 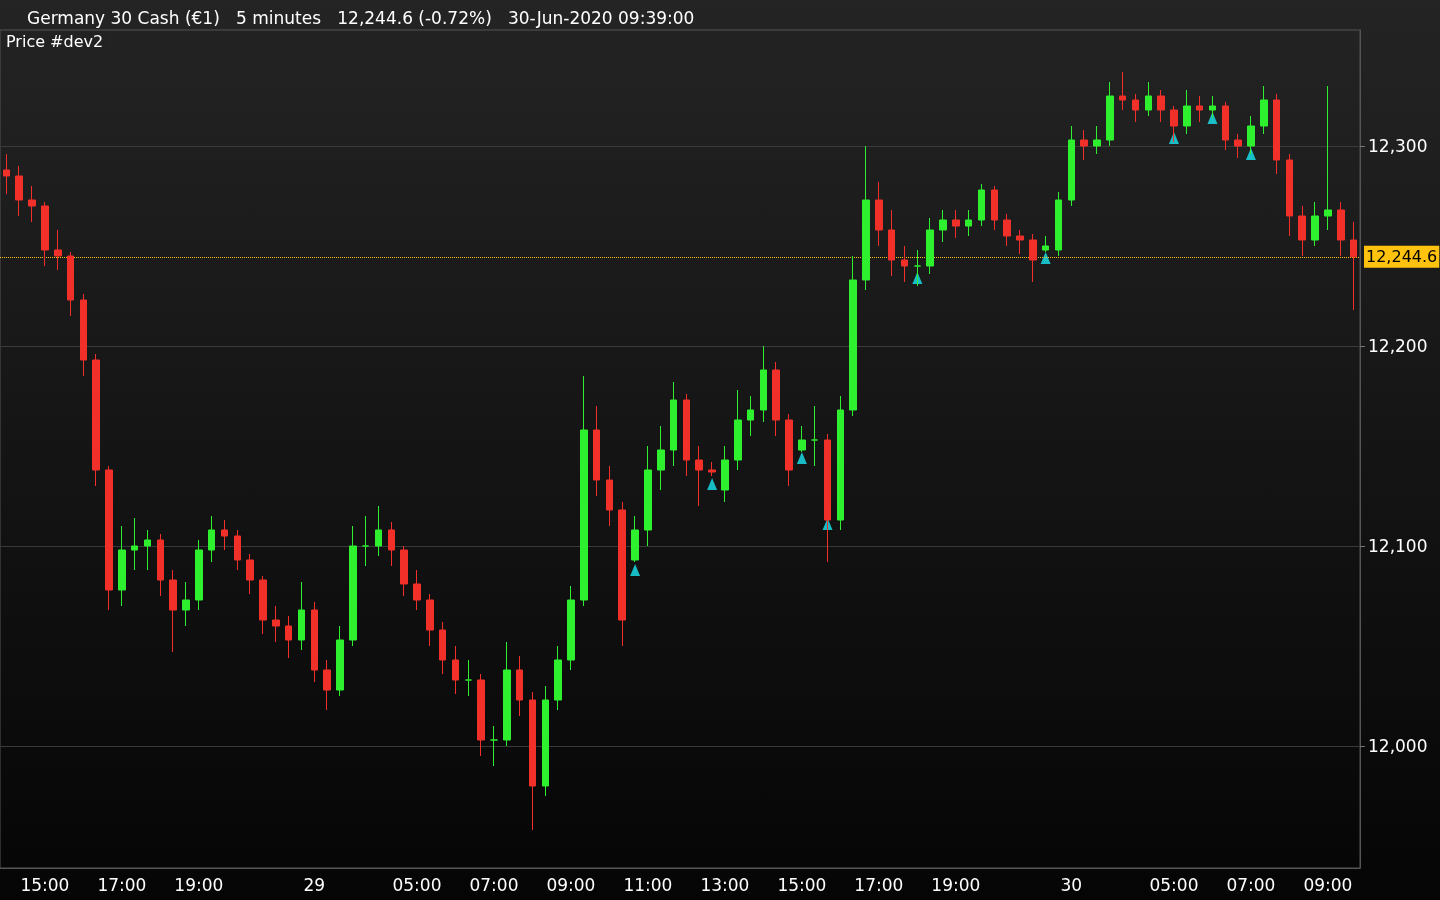 I want to click on x-tick-label: 07:00, so click(x=494, y=884).